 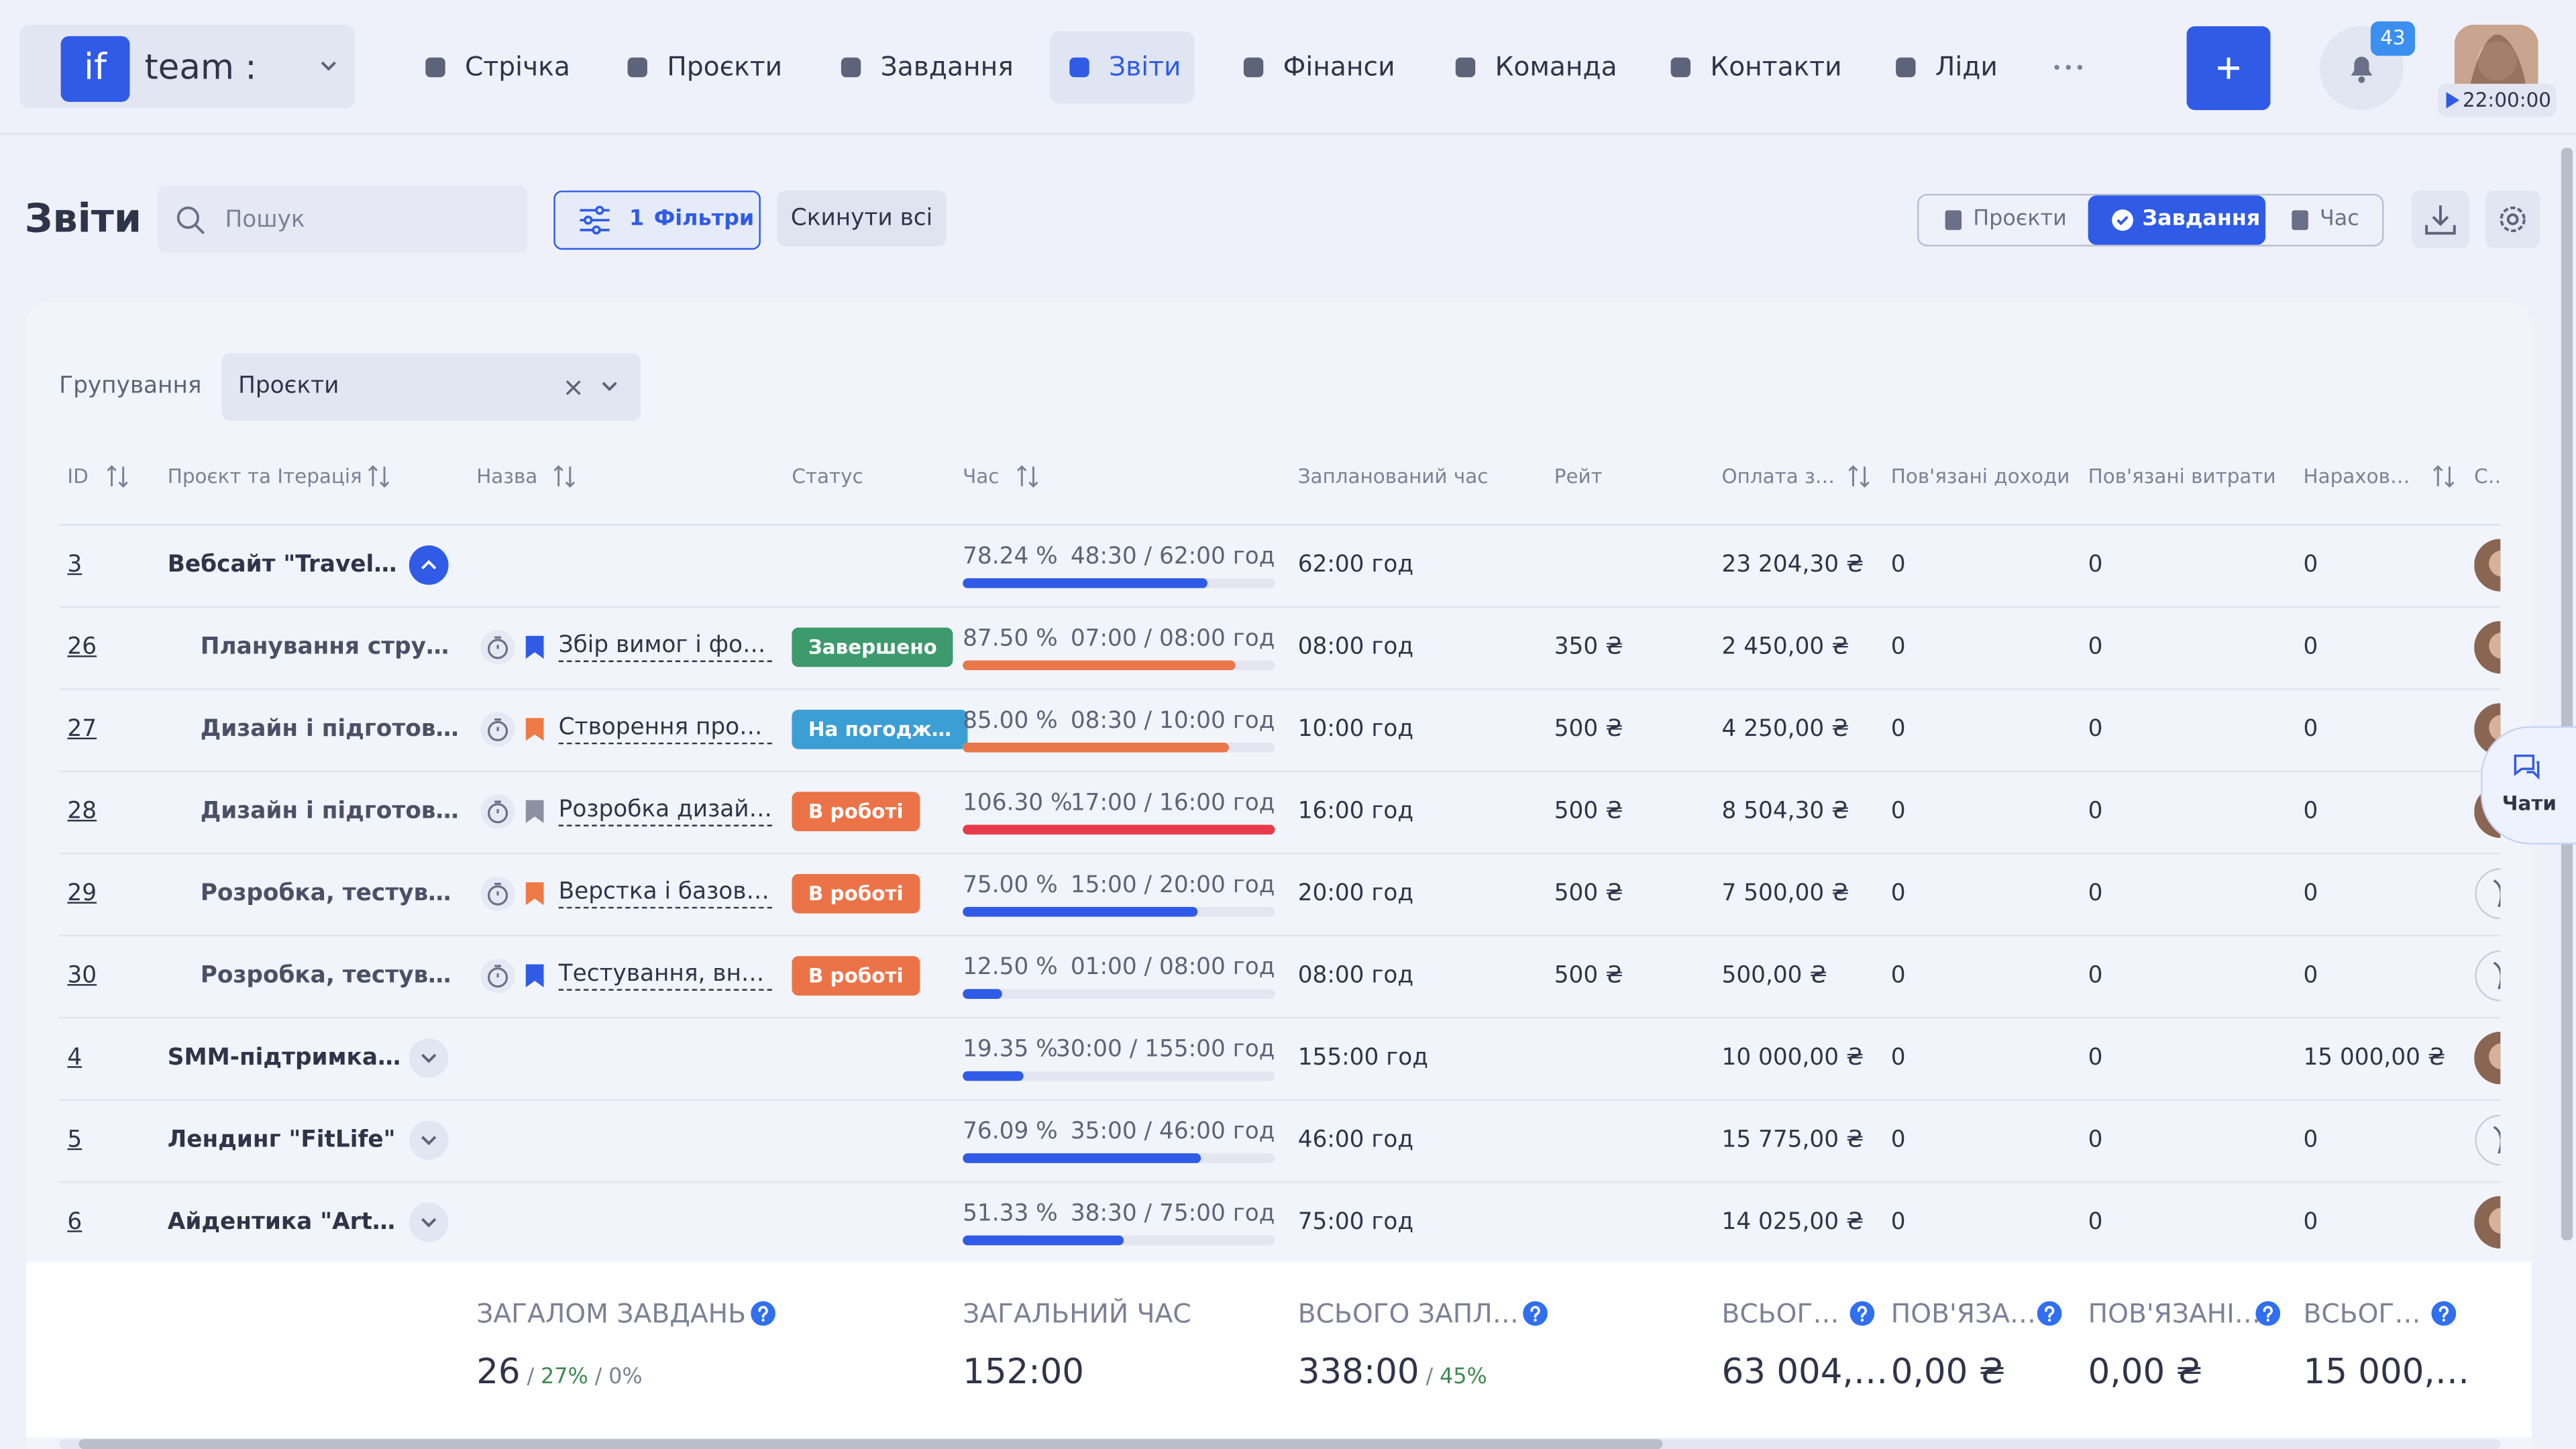 What do you see at coordinates (2528, 785) in the screenshot?
I see `chat-widget: Чати` at bounding box center [2528, 785].